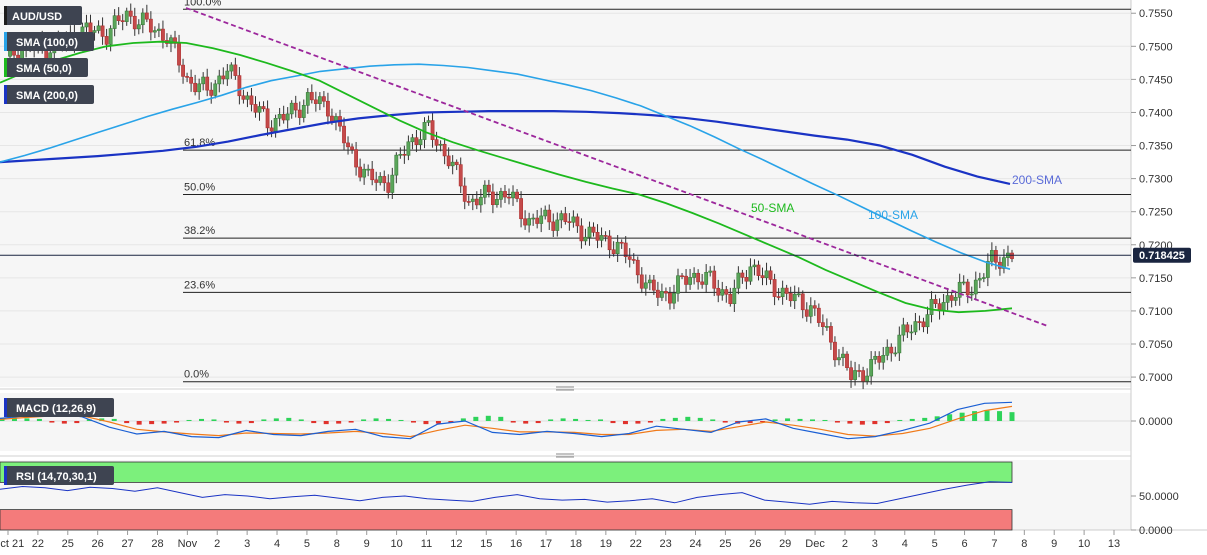 This screenshot has width=1207, height=555. Describe the element at coordinates (188, 544) in the screenshot. I see `time-tick-label: Nov` at that location.